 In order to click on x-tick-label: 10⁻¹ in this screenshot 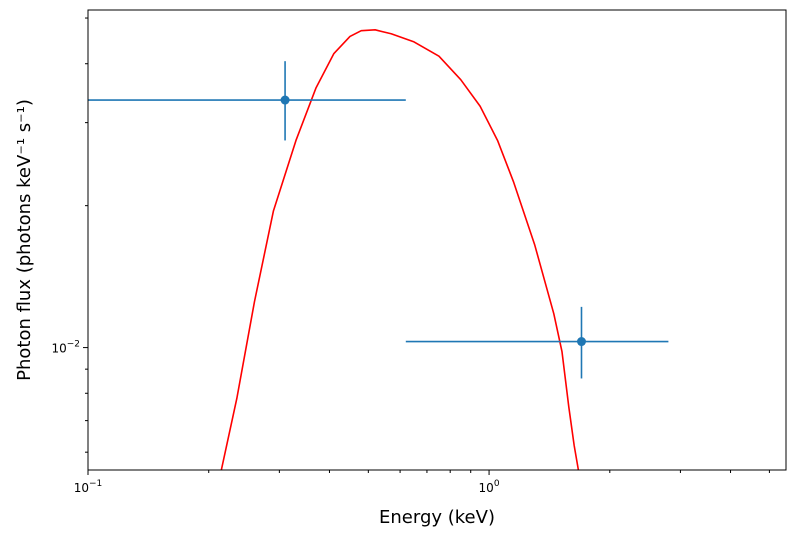, I will do `click(88, 487)`.